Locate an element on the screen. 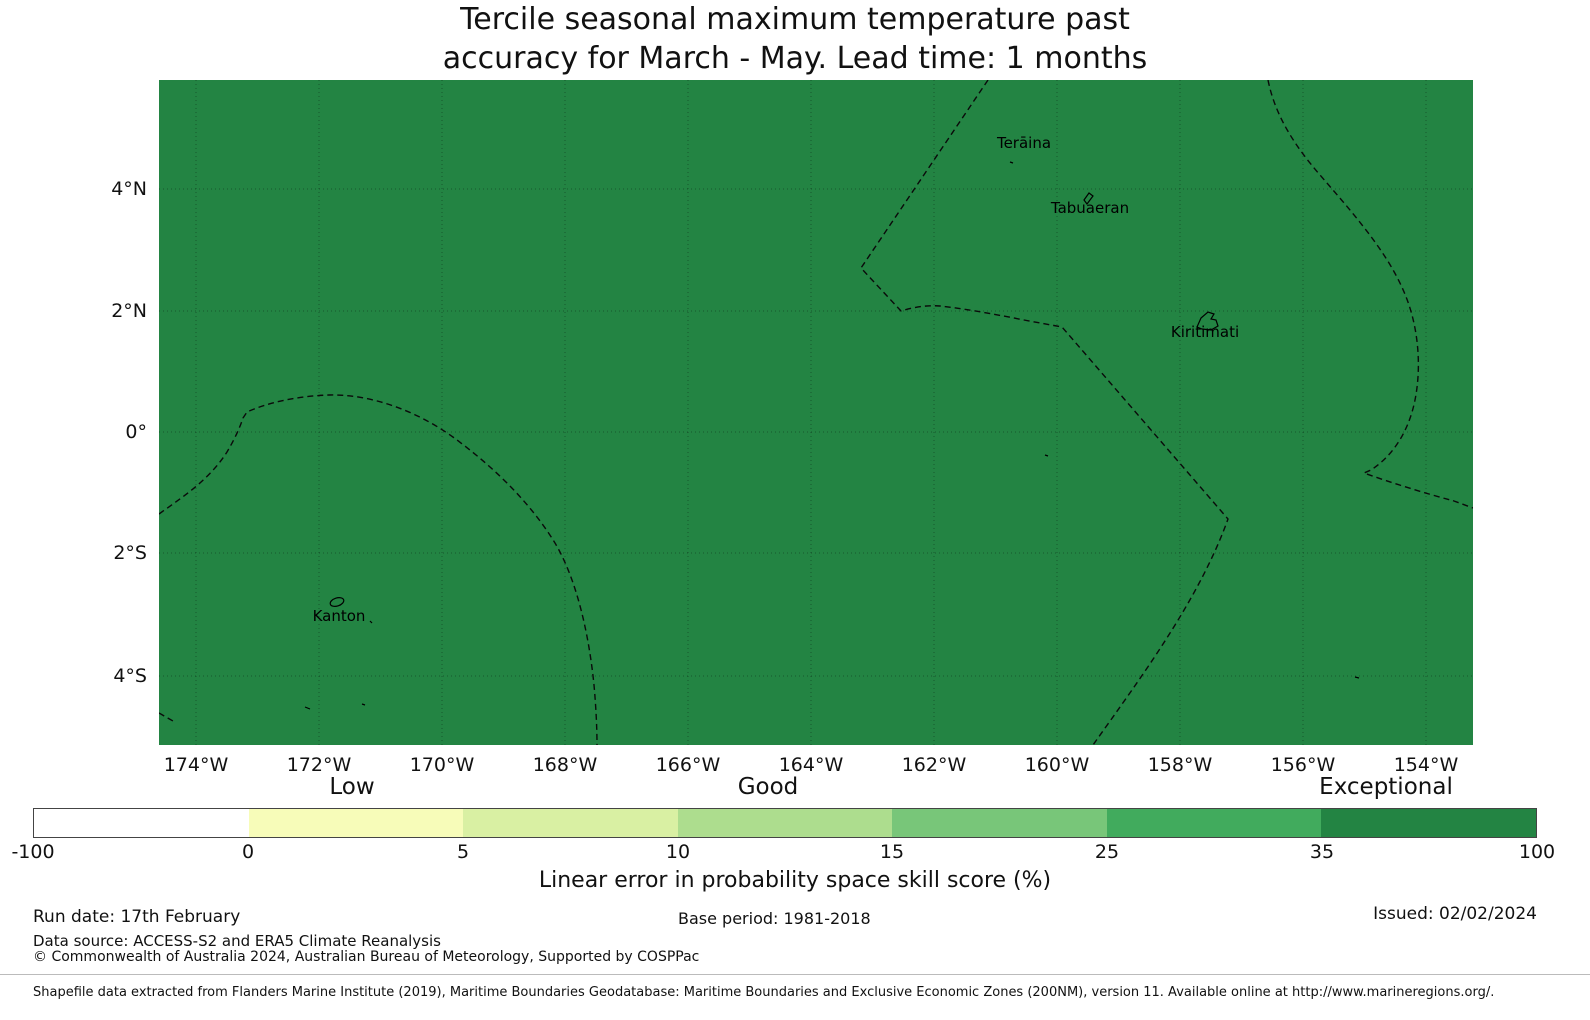 This screenshot has width=1590, height=1020. issued-text: Issued: 02/02/2024 is located at coordinates (1455, 914).